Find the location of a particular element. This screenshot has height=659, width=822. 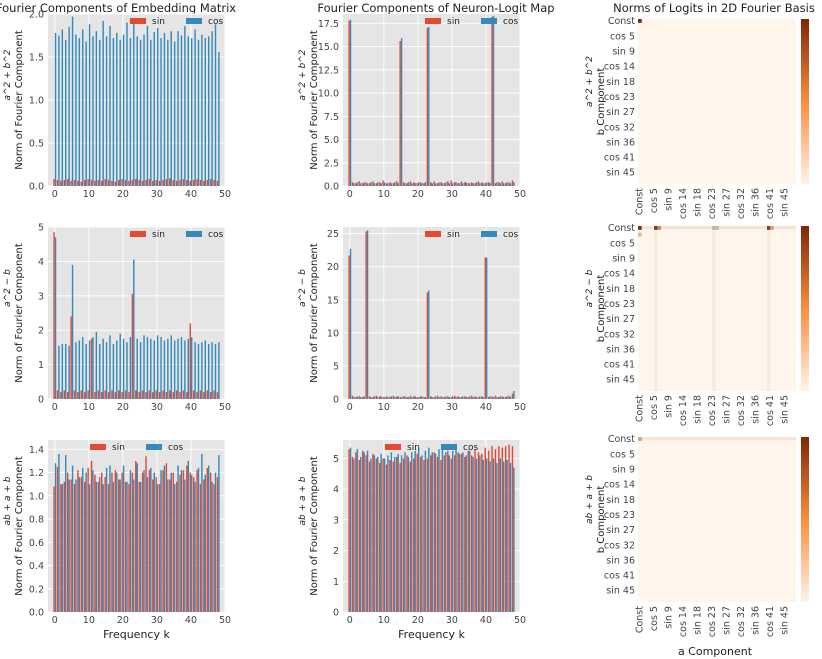

heatmap-y-tick-label: cos 14 is located at coordinates (619, 274).